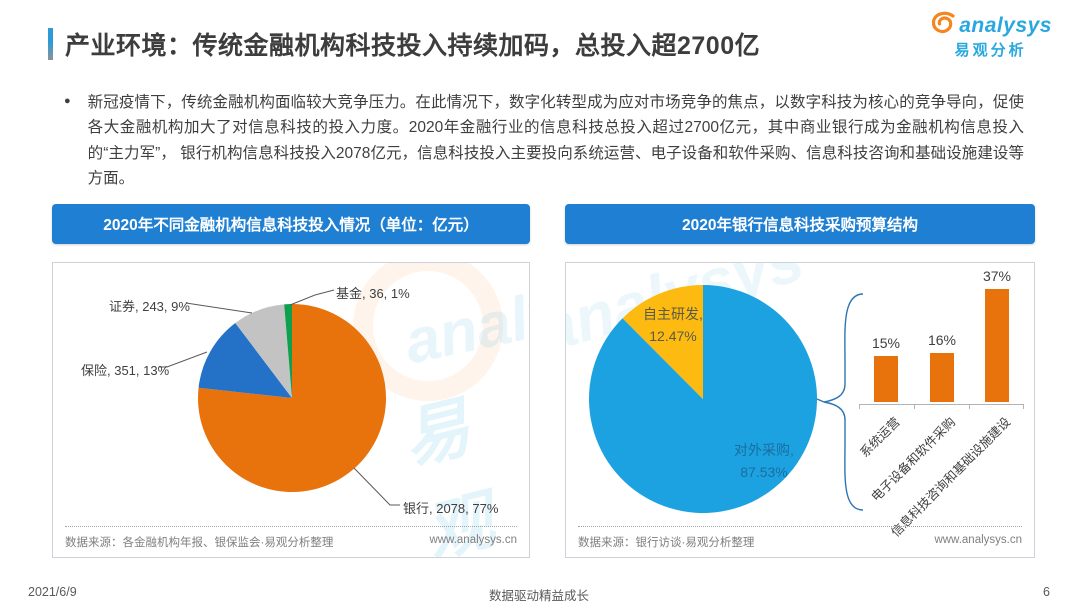  I want to click on bar-hardware-software: 16%, so click(942, 367).